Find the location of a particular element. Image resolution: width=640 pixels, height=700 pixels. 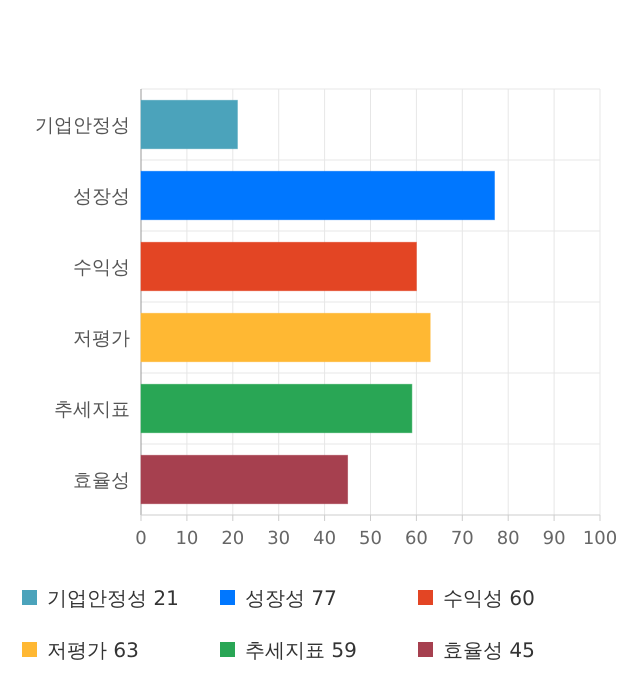

x-tick-label: 10 is located at coordinates (186, 538).